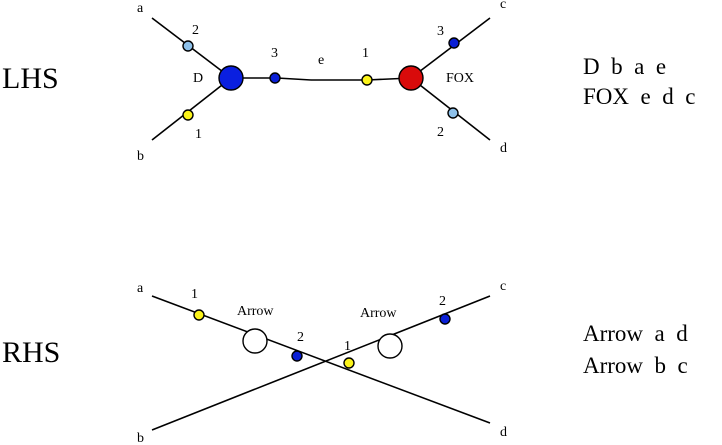  Describe the element at coordinates (140, 288) in the screenshot. I see `rhs-leg-a: a` at that location.